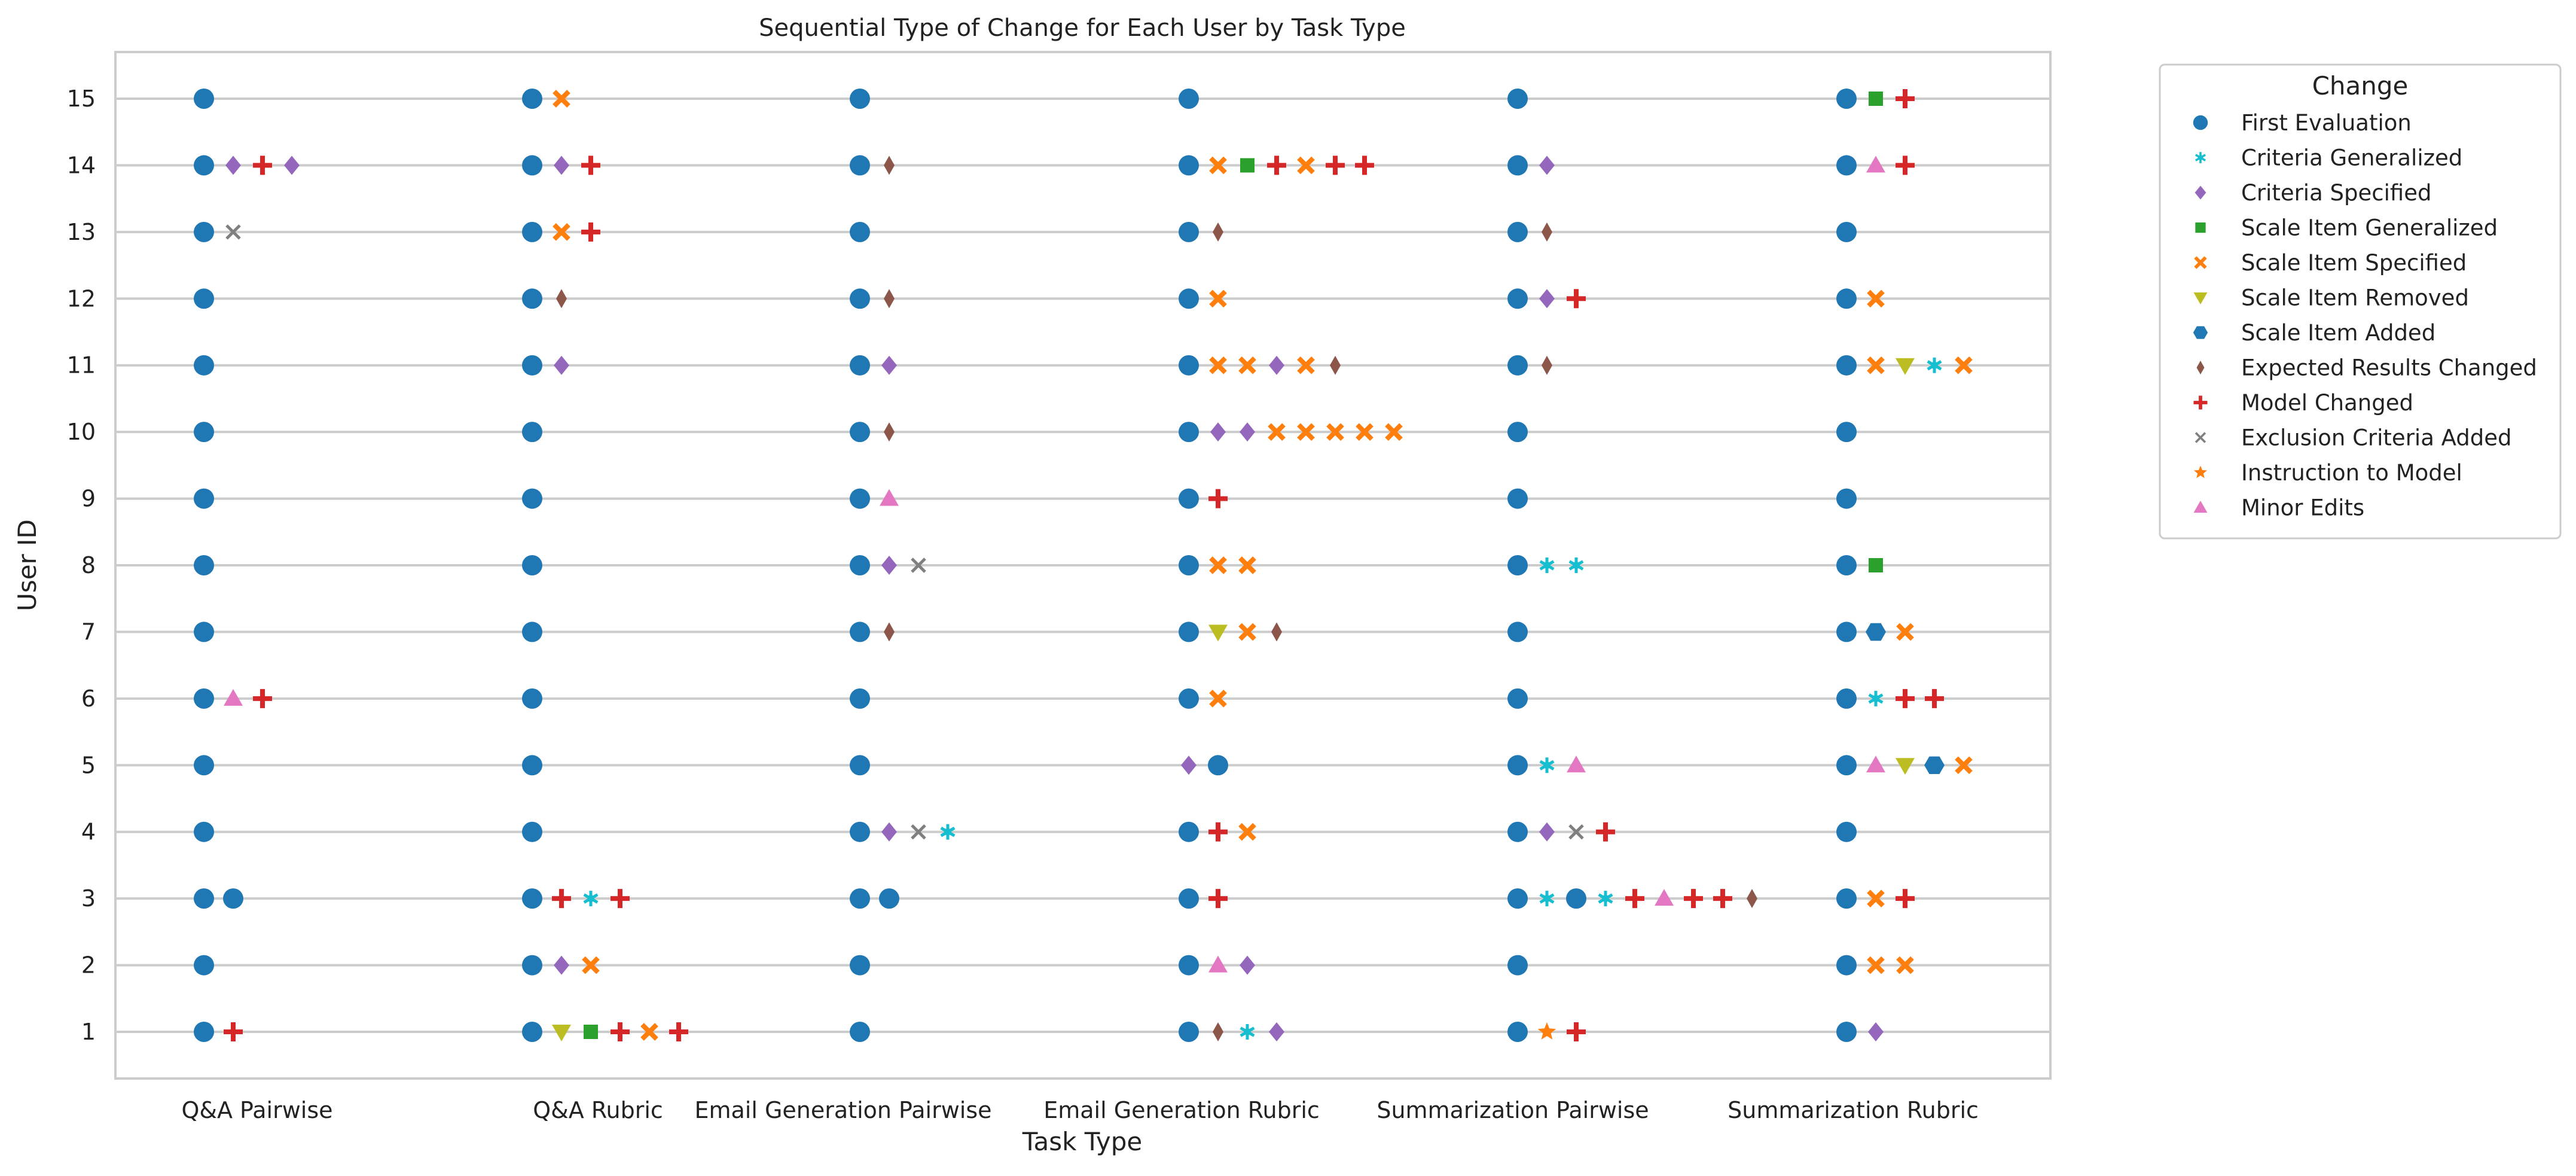  What do you see at coordinates (2278, 508) in the screenshot?
I see `legend-item-minor-edits: Minor Edits` at bounding box center [2278, 508].